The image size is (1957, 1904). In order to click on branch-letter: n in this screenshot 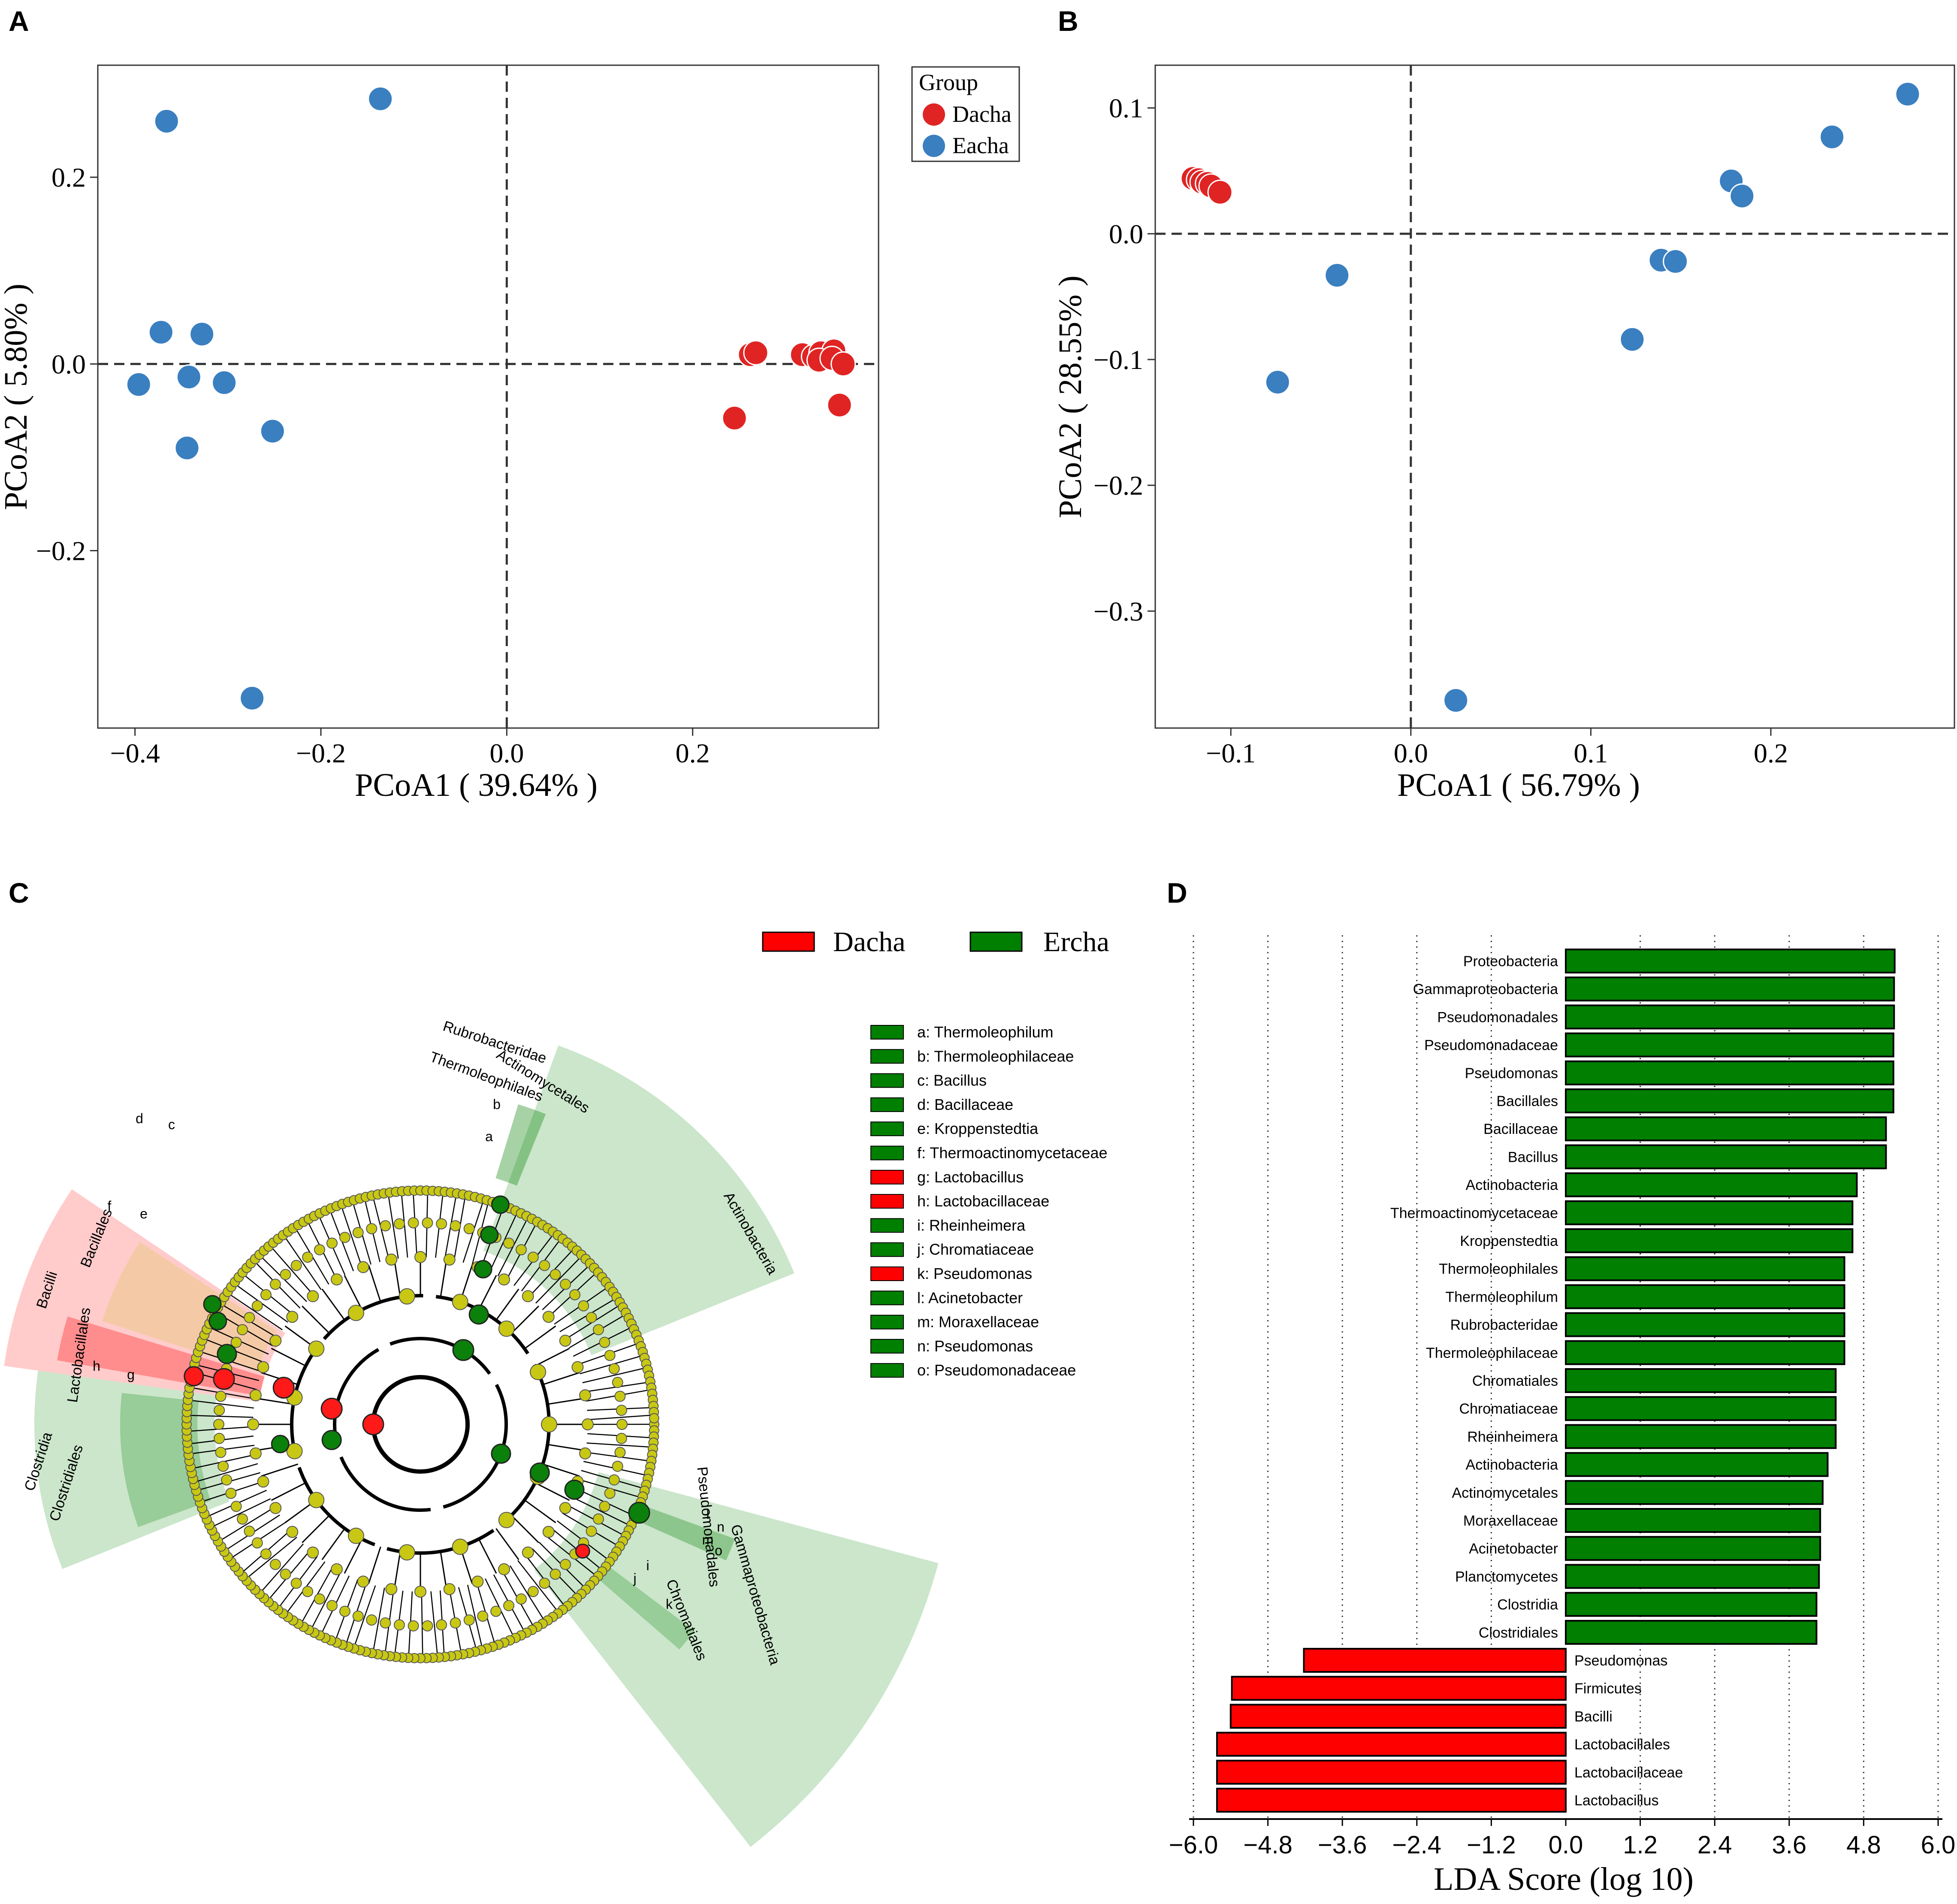, I will do `click(721, 1527)`.